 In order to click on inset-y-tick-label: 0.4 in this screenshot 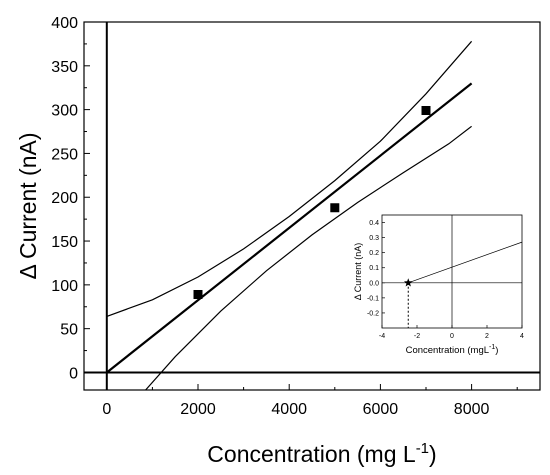, I will do `click(374, 223)`.